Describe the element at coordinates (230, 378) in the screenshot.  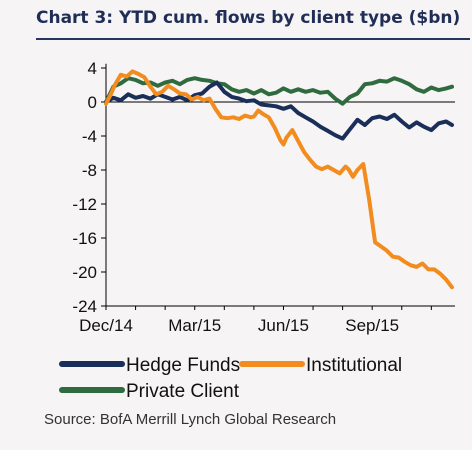
I see `chart-legend: Hedge Funds Institutional Private Client` at that location.